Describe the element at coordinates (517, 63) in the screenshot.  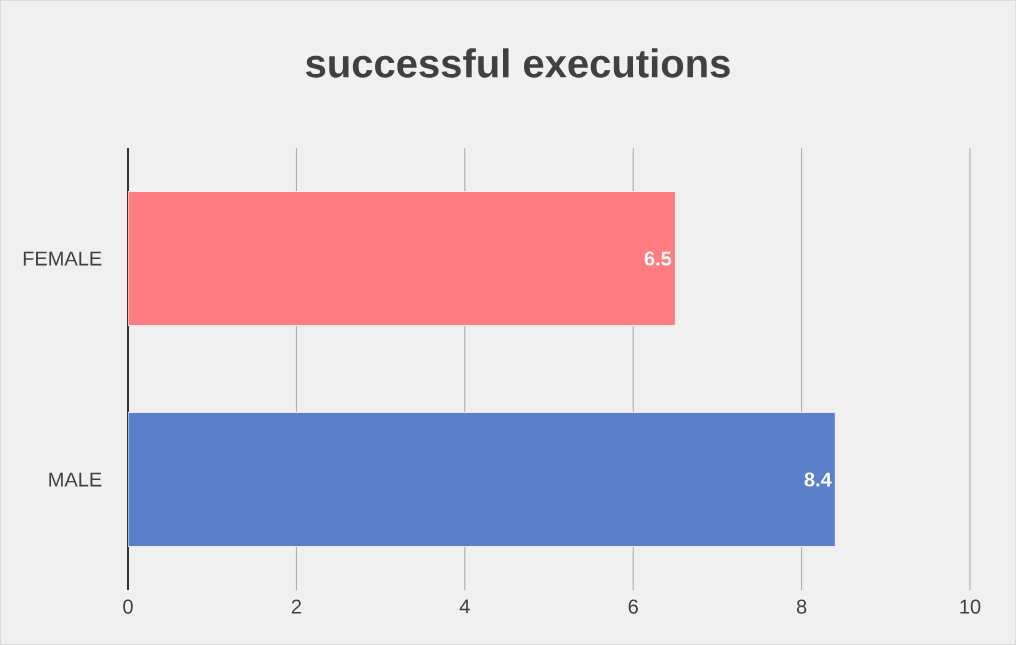
I see `chart-title: successful executions` at that location.